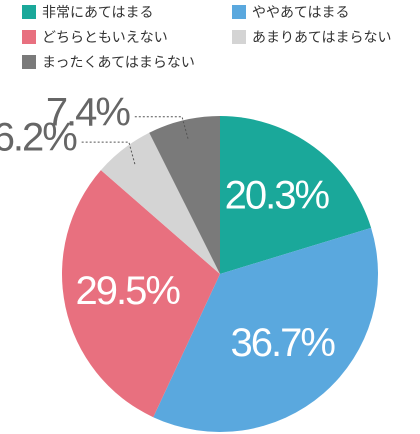 This screenshot has height=434, width=420. What do you see at coordinates (277, 195) in the screenshot?
I see `value-label: 20.3%` at bounding box center [277, 195].